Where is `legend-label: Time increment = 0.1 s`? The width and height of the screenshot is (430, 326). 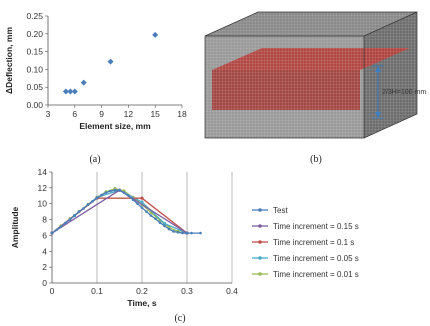
legend-label: Time increment = 0.1 s is located at coordinates (313, 242).